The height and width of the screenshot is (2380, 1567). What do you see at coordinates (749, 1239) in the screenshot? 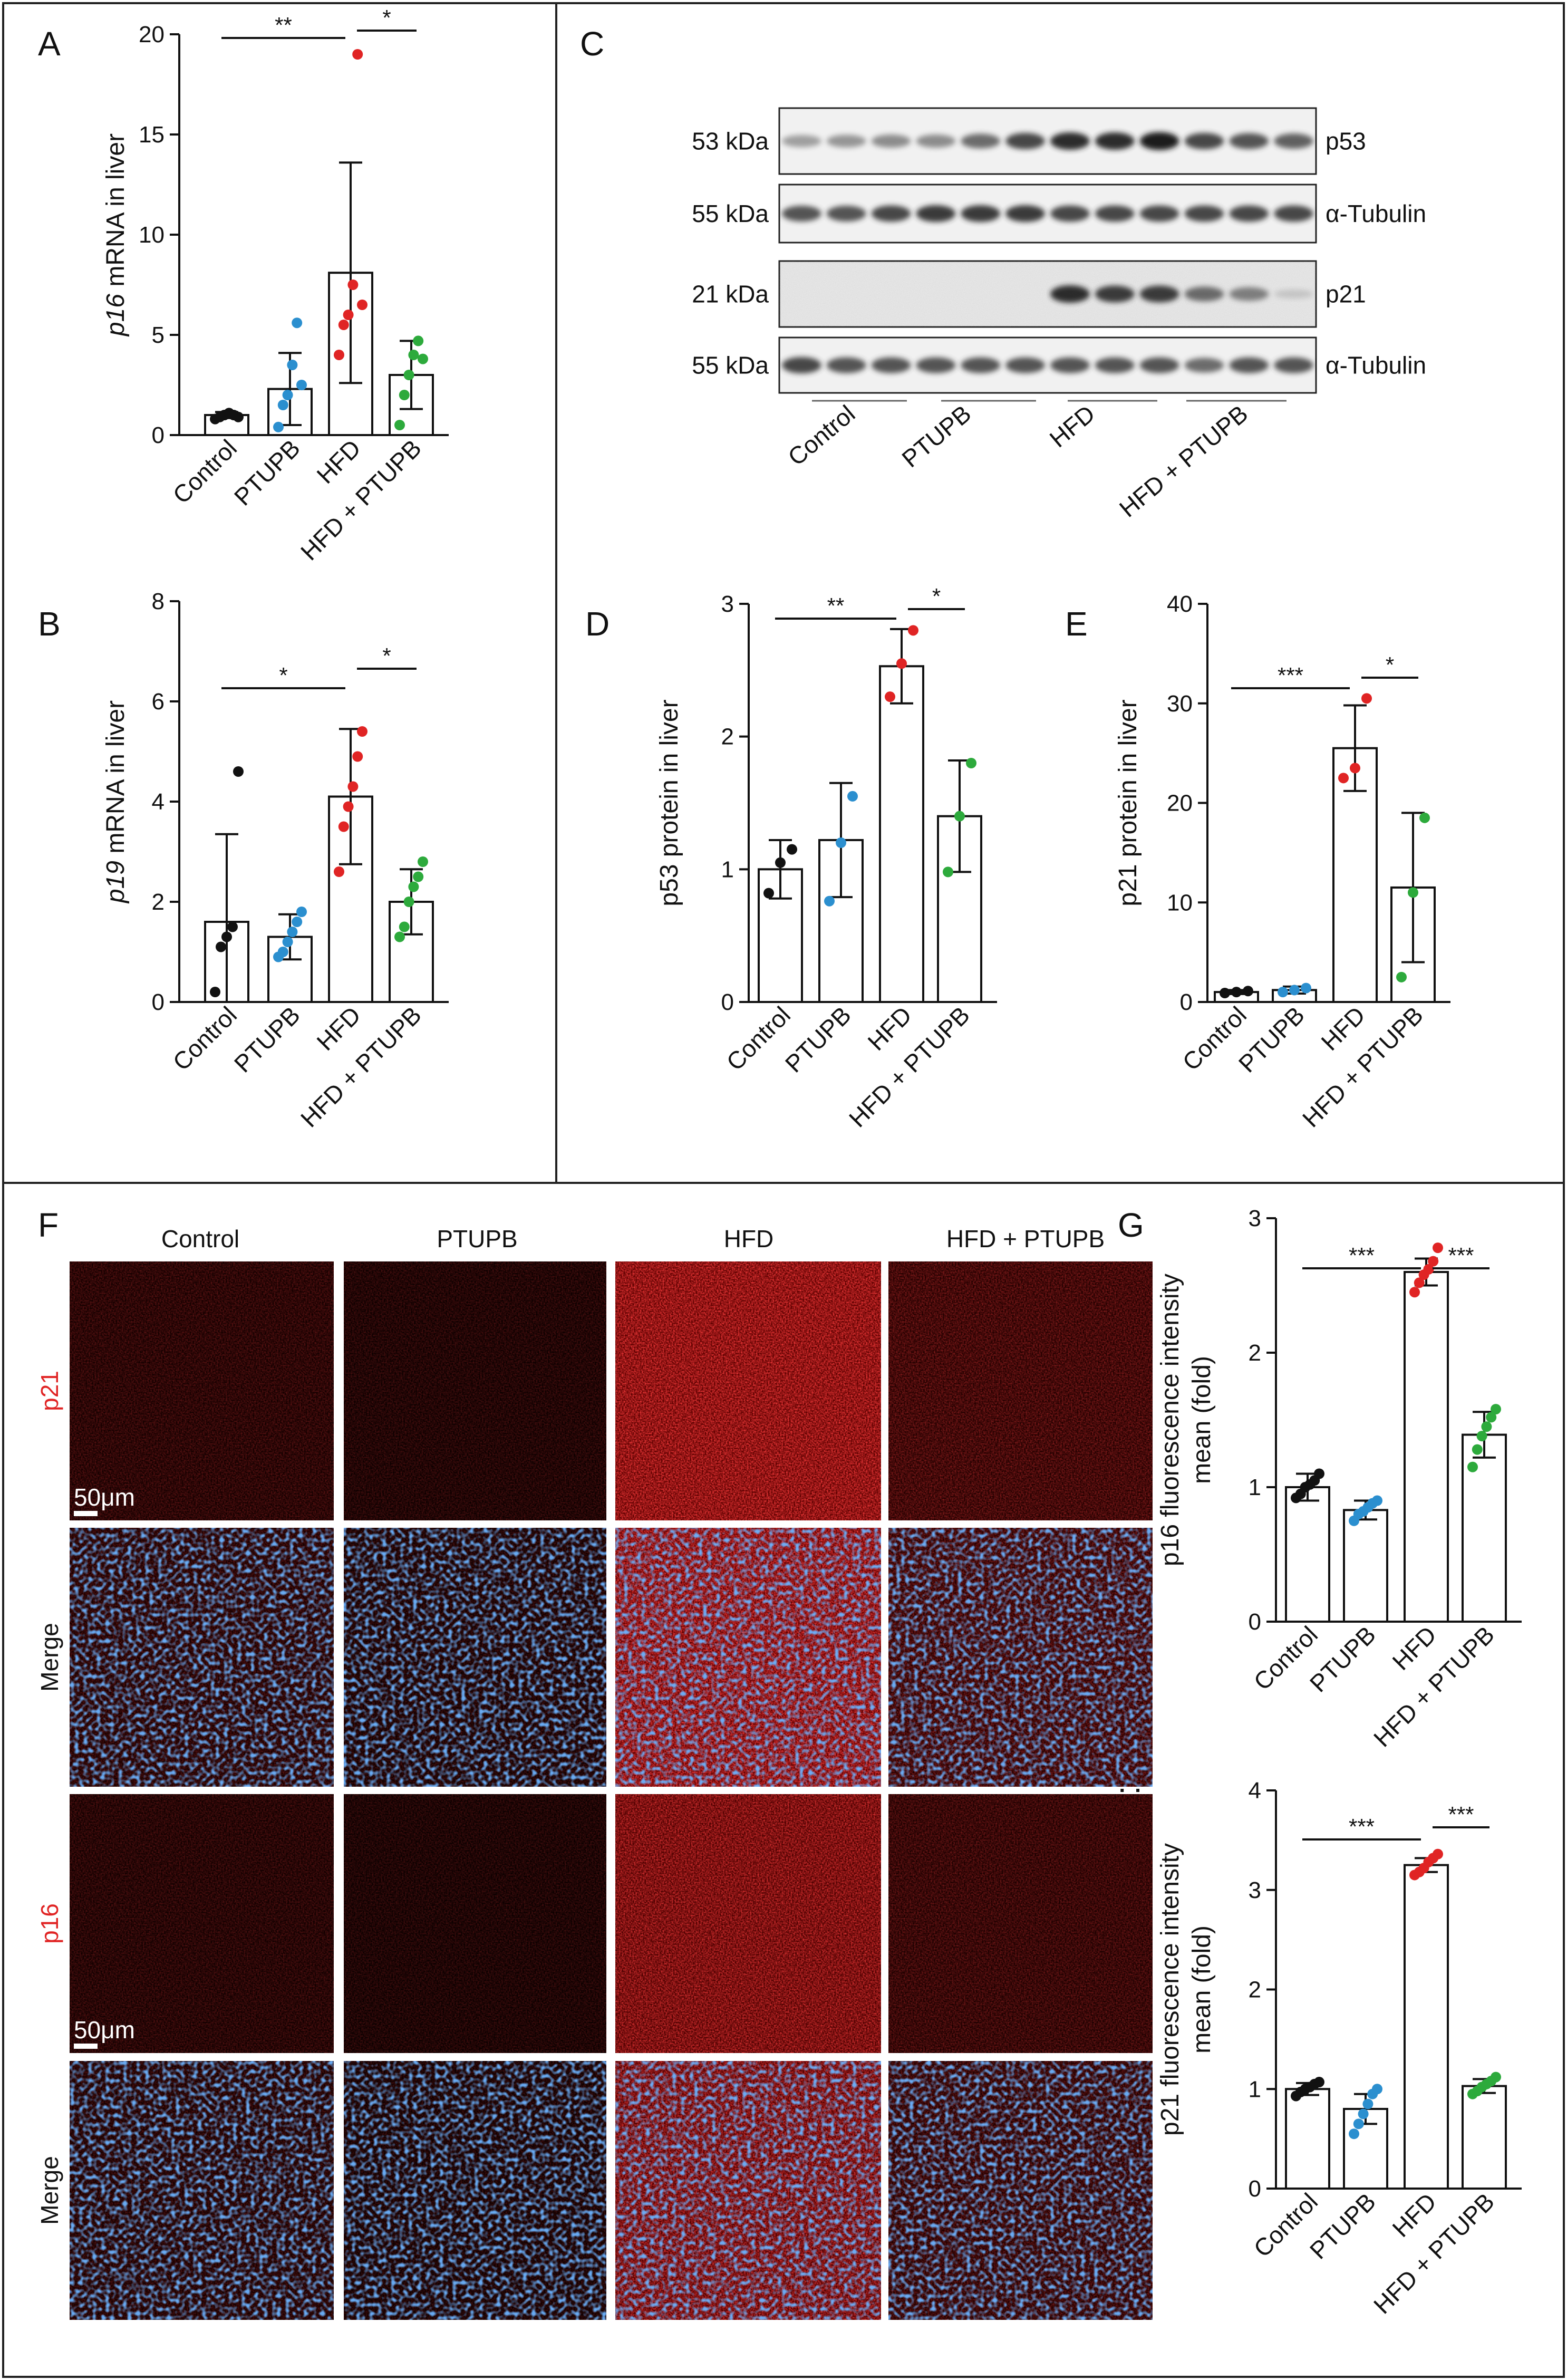
I see `column-label: HFD` at bounding box center [749, 1239].